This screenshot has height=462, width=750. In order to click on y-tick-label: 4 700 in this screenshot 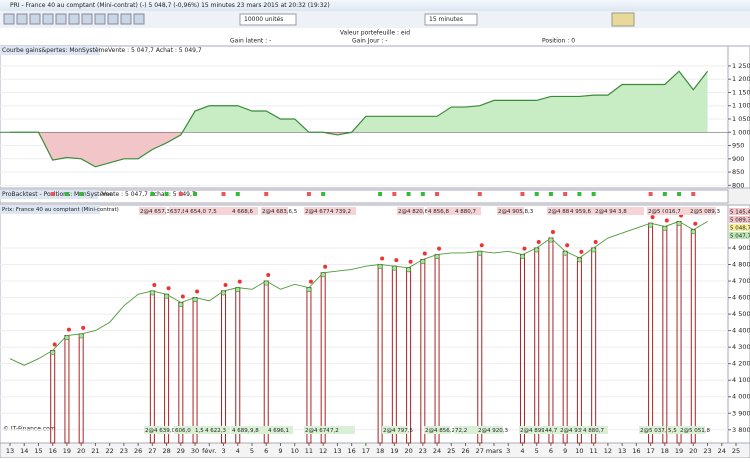, I will do `click(741, 281)`.